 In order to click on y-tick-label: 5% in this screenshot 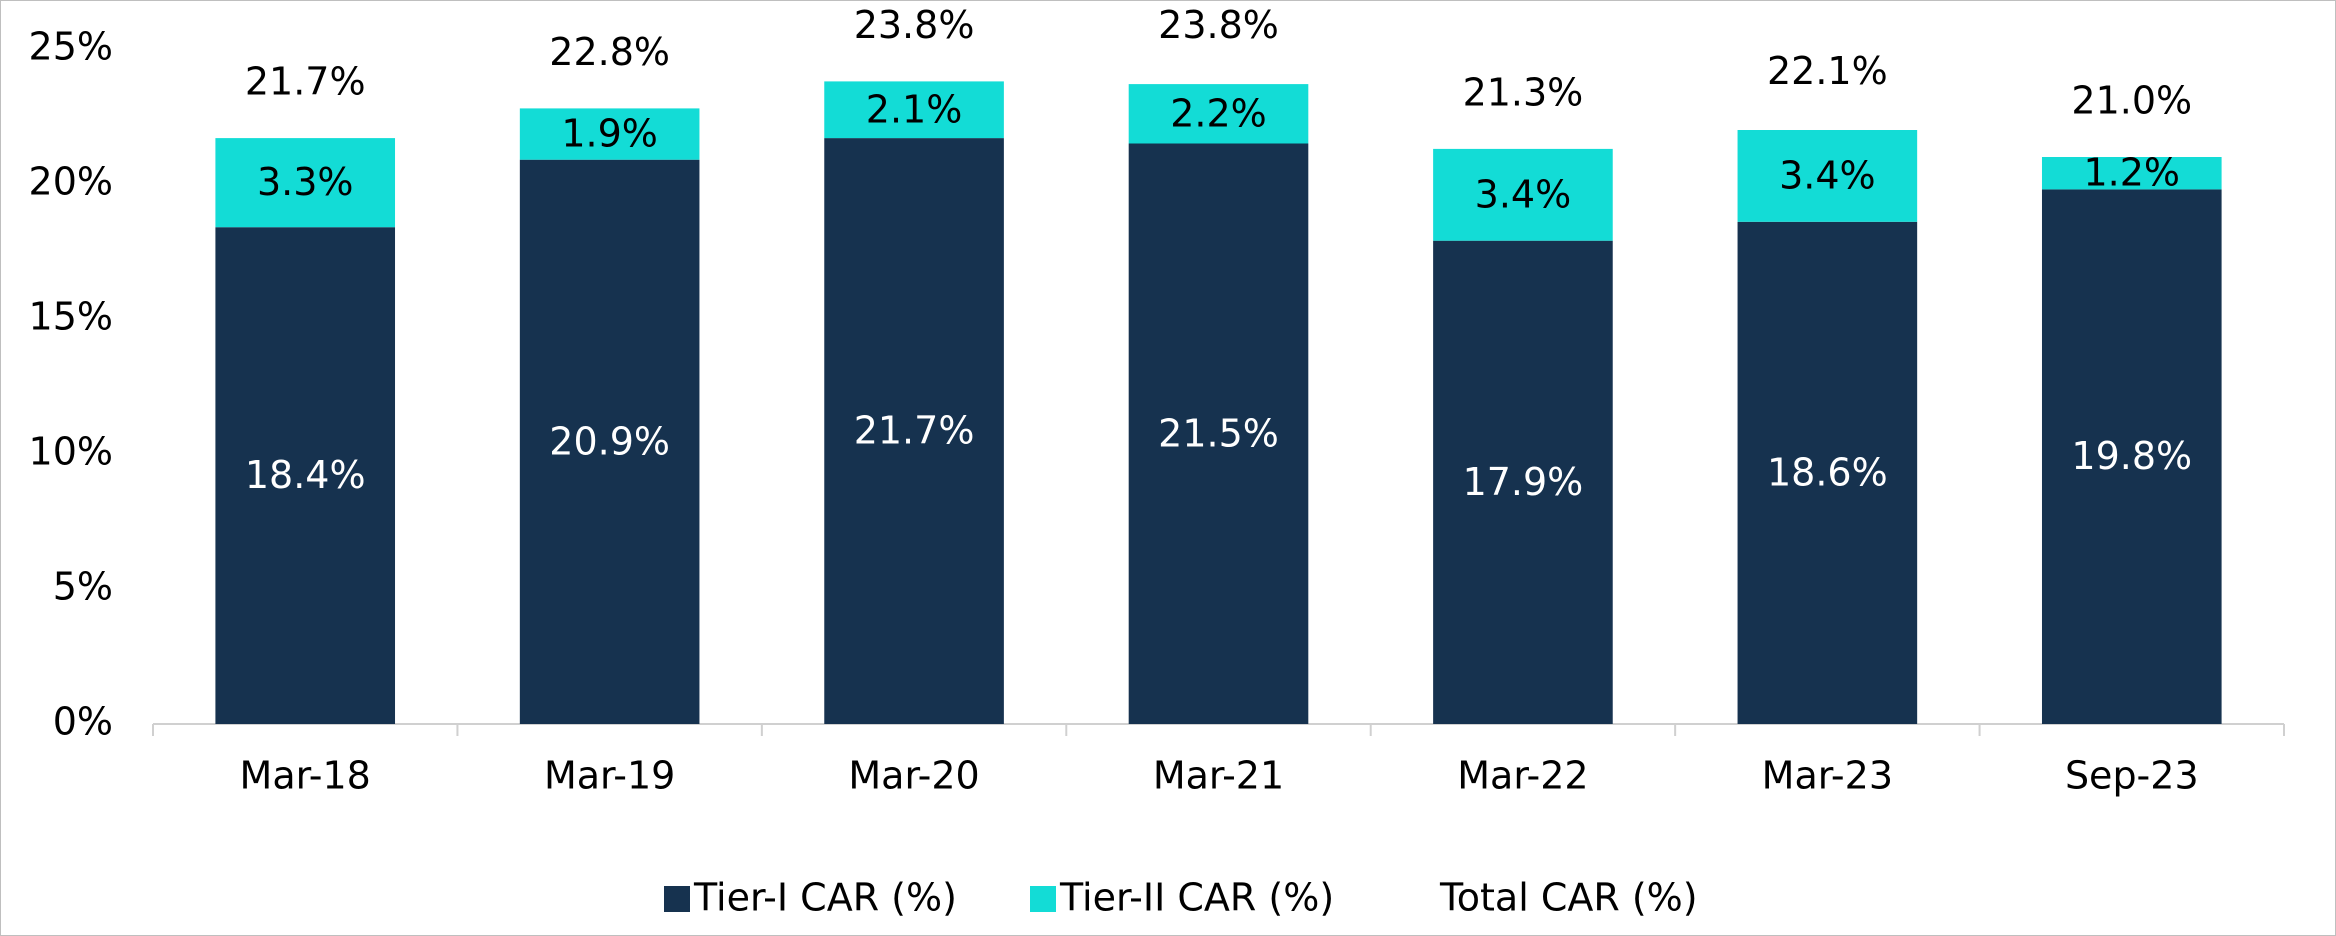, I will do `click(83, 587)`.